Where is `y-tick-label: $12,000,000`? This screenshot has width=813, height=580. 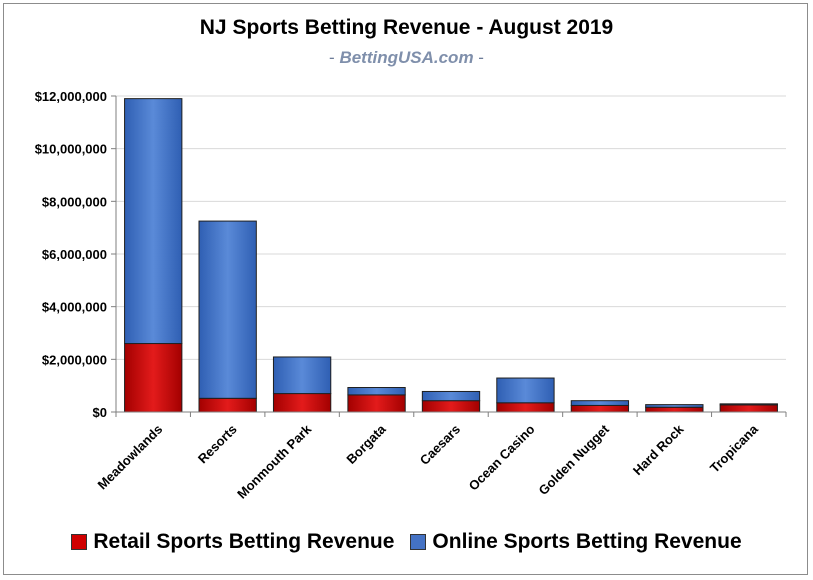 y-tick-label: $12,000,000 is located at coordinates (71, 96).